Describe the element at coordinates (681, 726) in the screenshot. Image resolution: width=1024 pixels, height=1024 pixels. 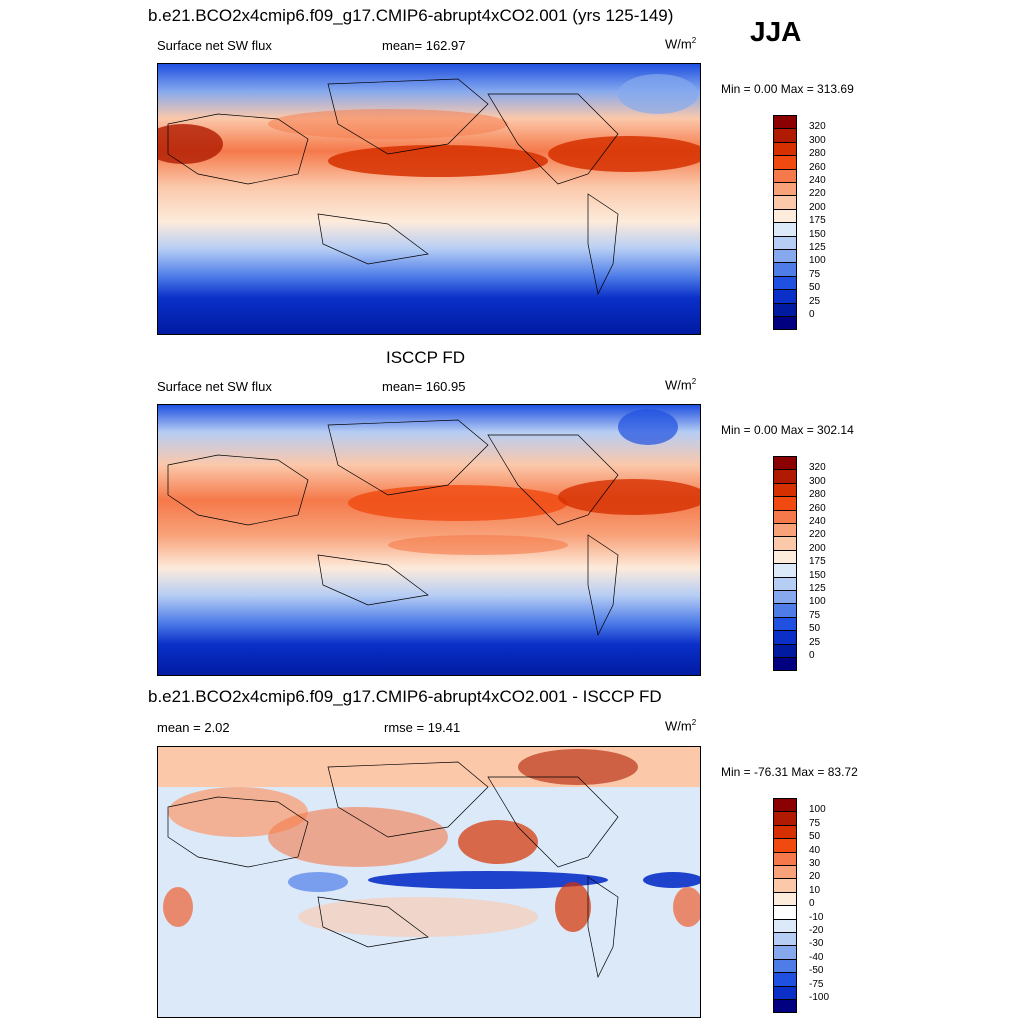
I see `panel-3-units: W/m2` at that location.